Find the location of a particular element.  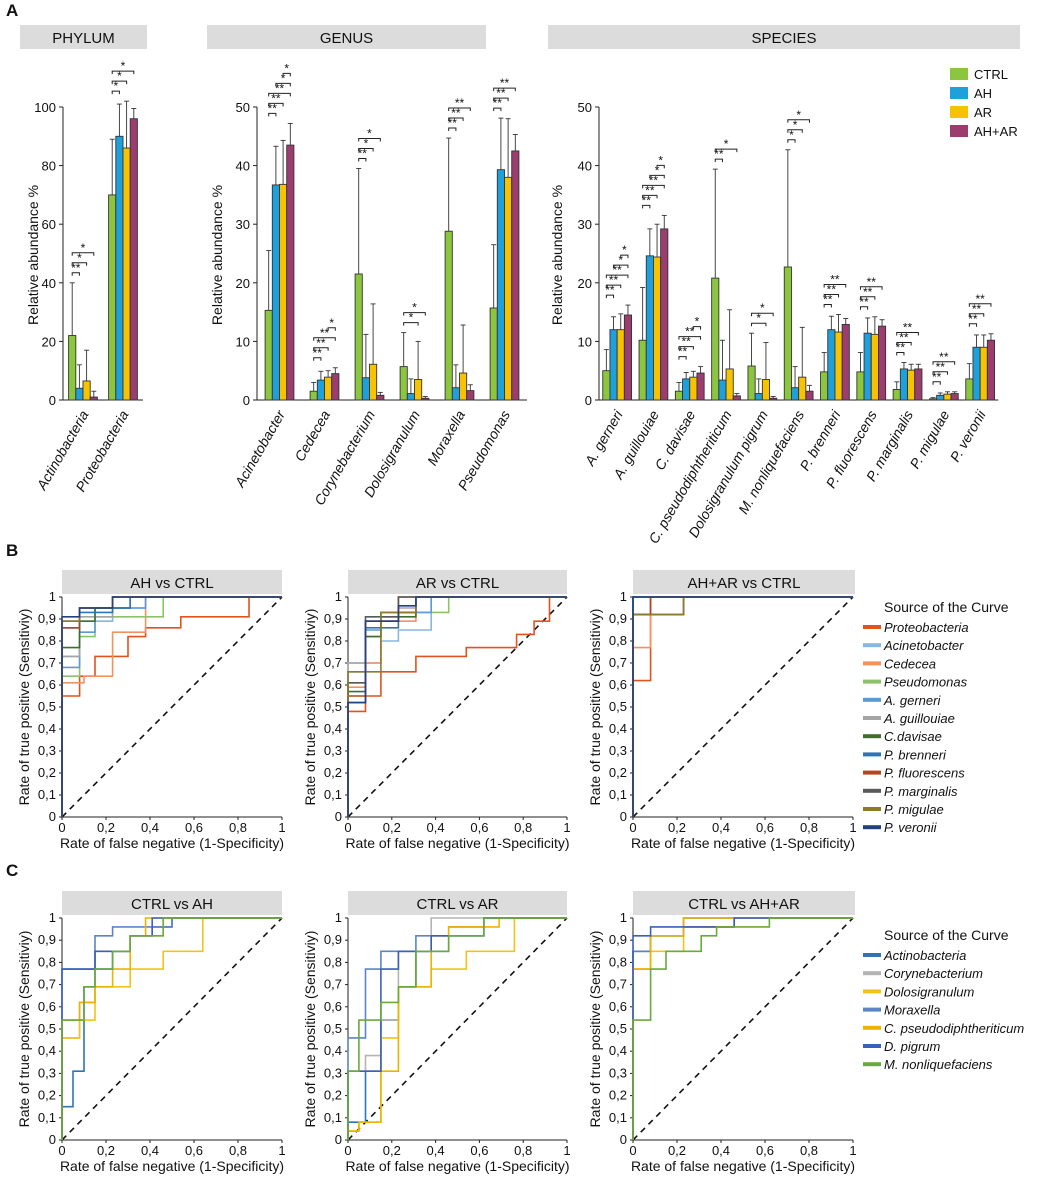

roc_ctrl_ah-x-tick-label: 0 is located at coordinates (61, 1150).